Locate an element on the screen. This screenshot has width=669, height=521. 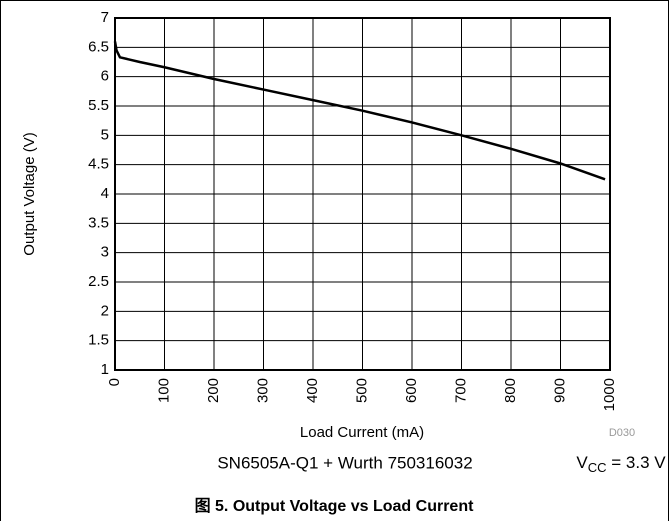
y-axis-label: Output Voltage (V) is located at coordinates (29, 193).